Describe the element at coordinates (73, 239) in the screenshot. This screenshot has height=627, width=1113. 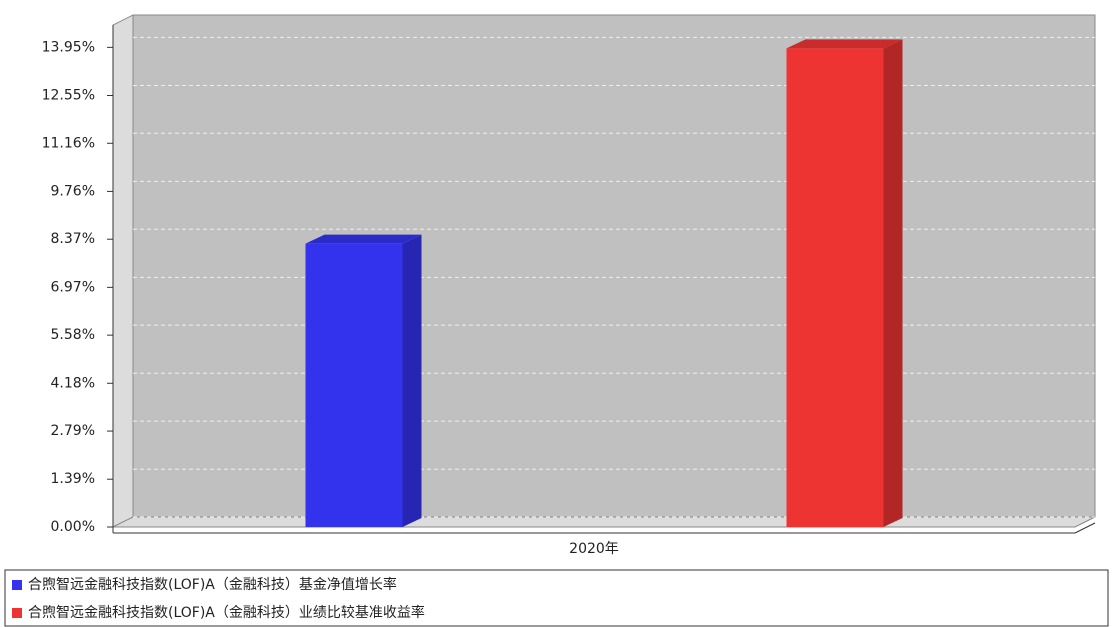
I see `y-tick-label: 8.37%` at that location.